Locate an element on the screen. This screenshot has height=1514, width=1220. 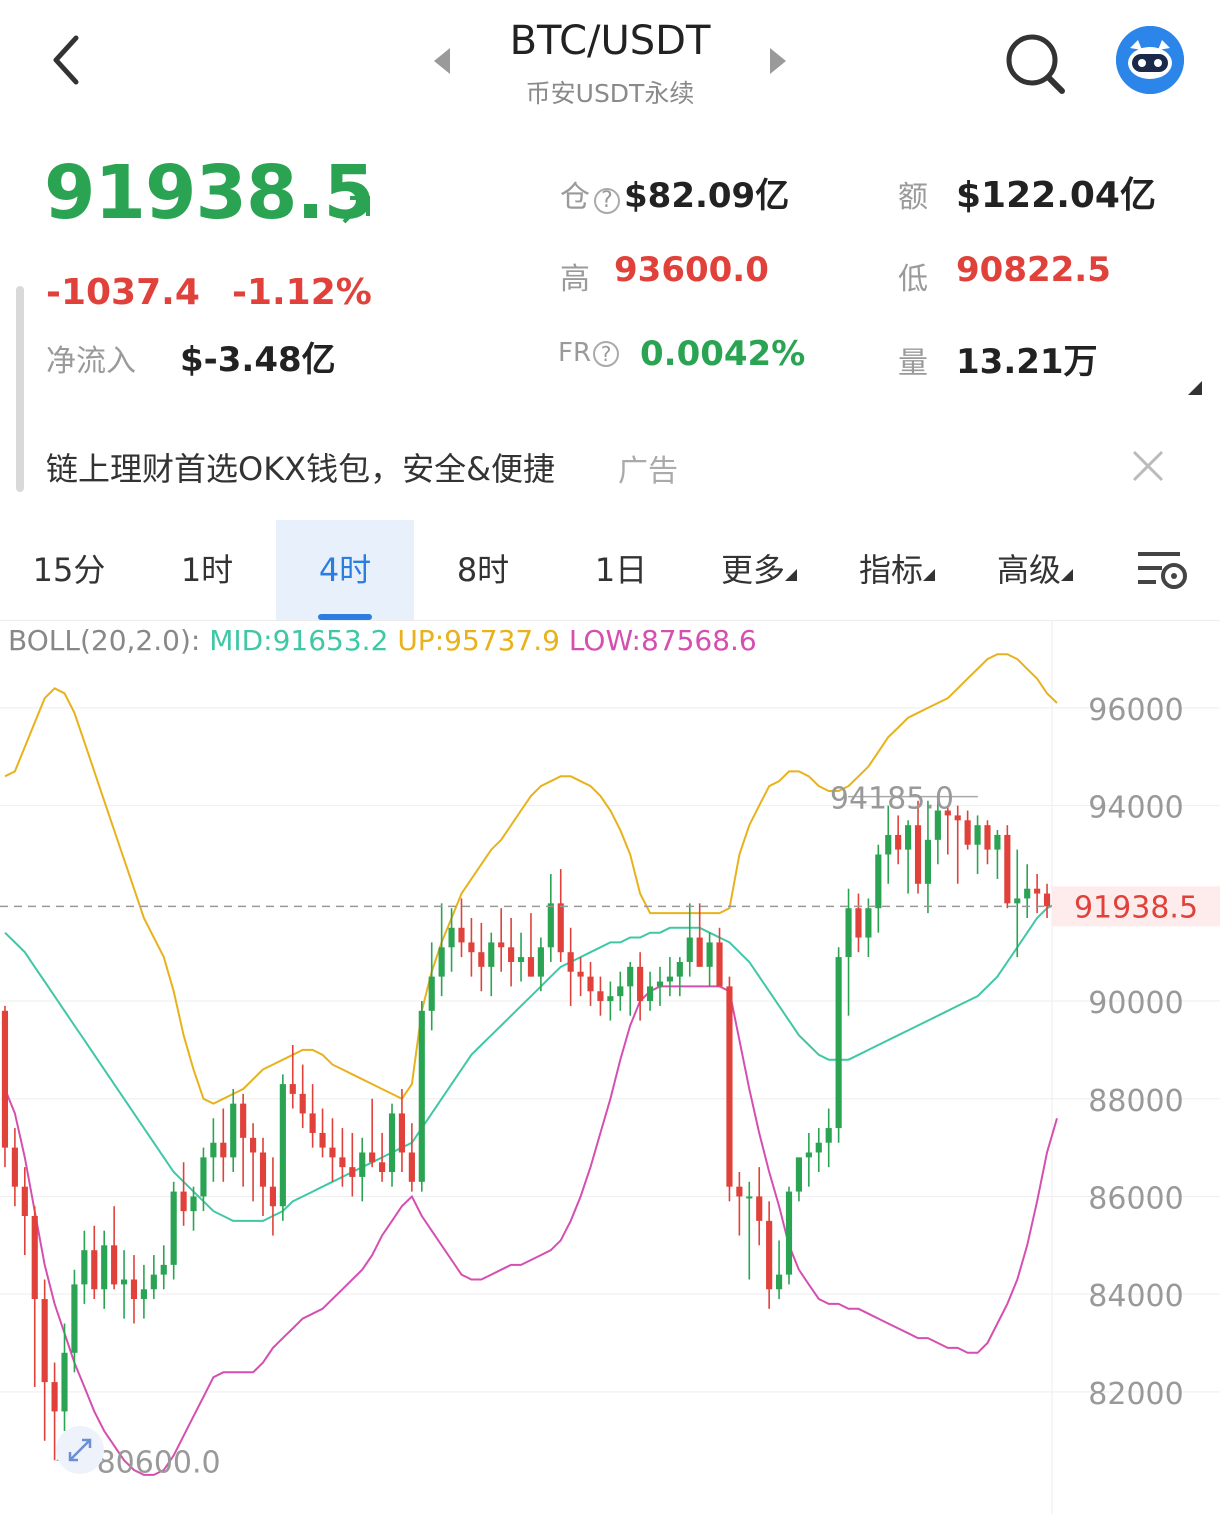
net-inflow-value: $-3.48亿 is located at coordinates (258, 360).